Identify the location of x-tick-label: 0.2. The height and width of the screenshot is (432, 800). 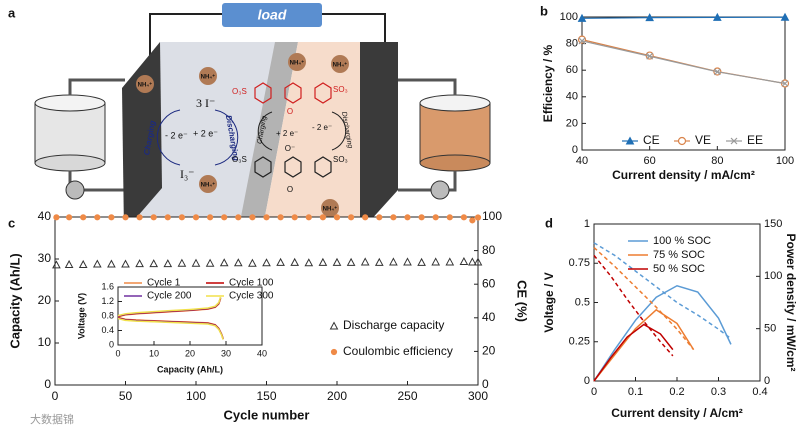
(676, 392).